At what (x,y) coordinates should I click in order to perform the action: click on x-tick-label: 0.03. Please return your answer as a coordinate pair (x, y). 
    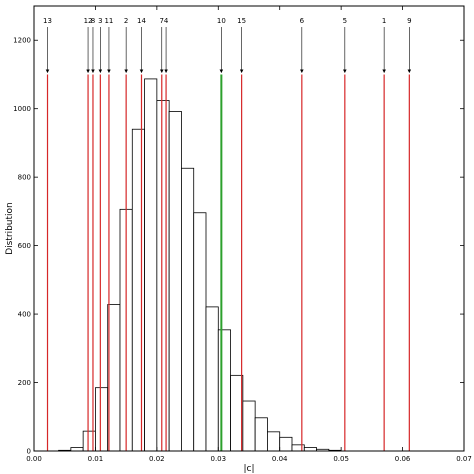
    Looking at the image, I should click on (218, 459).